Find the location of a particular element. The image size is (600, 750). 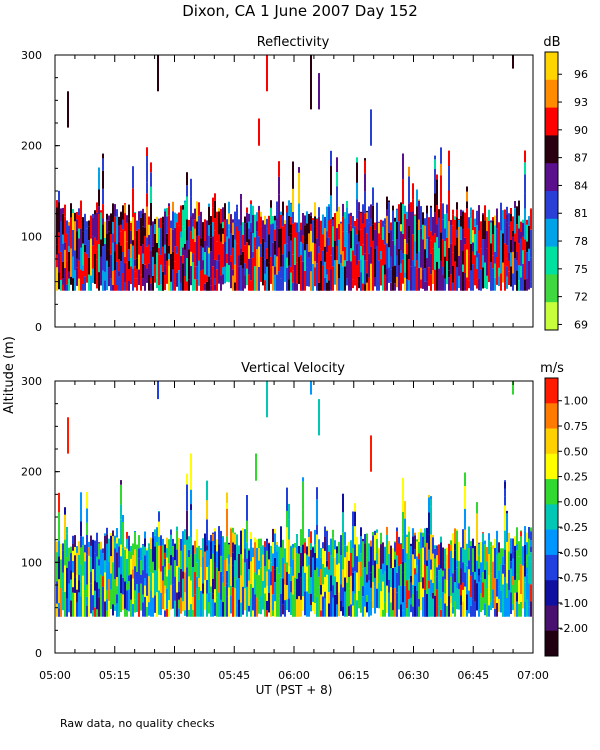

colorbar-swatch is located at coordinates (551, 643).